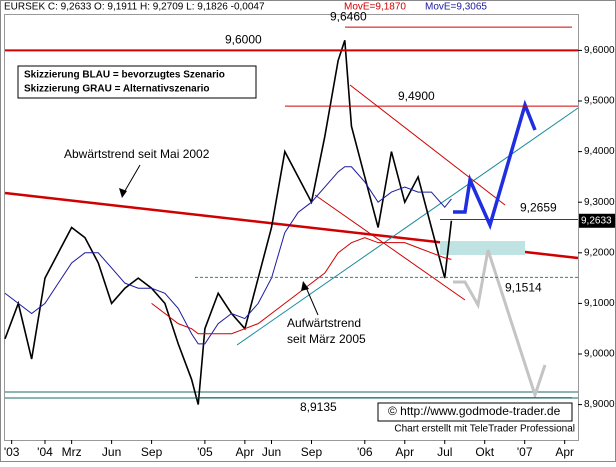 The image size is (616, 467). Describe the element at coordinates (124, 75) in the screenshot. I see `legend-line: Skizzierung BLAU = bevorzugtes Szenario` at that location.